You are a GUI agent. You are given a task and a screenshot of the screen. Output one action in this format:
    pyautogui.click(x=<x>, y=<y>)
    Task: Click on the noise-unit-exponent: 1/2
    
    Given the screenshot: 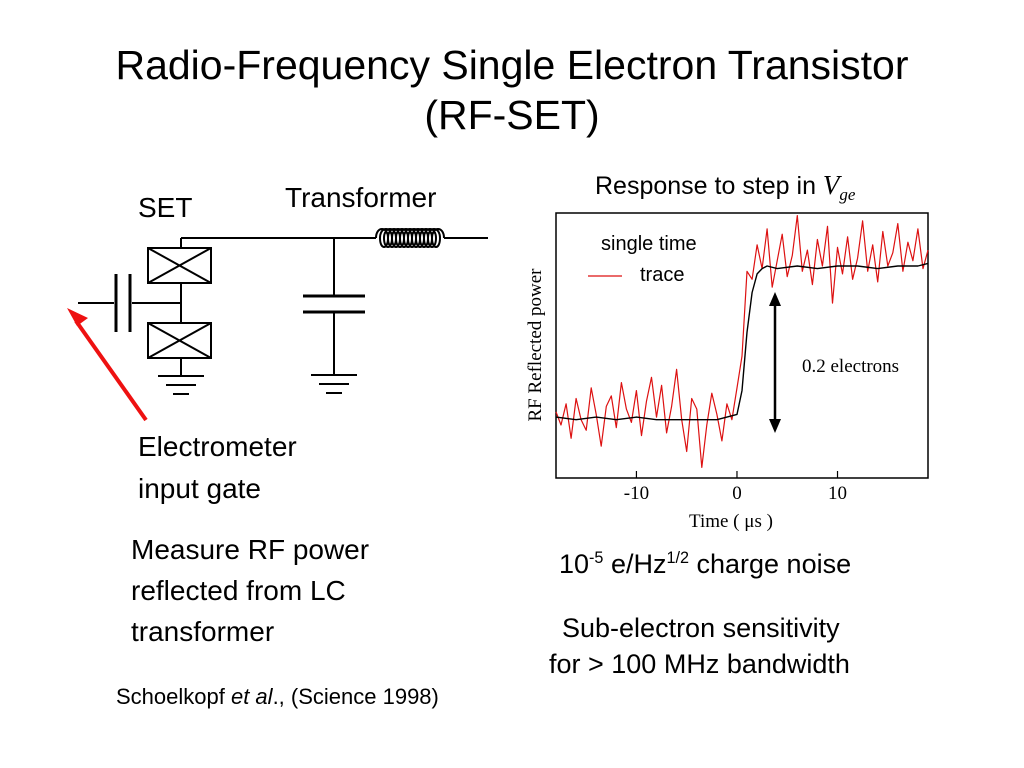 What is the action you would take?
    pyautogui.click(x=677, y=558)
    